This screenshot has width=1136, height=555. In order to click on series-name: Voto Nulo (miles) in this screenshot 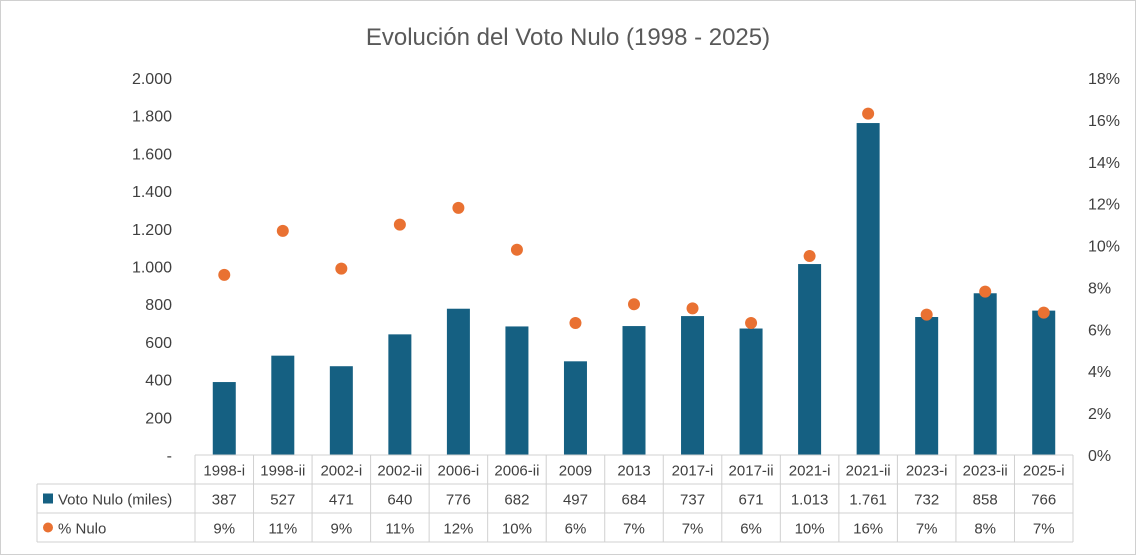, I will do `click(115, 500)`.